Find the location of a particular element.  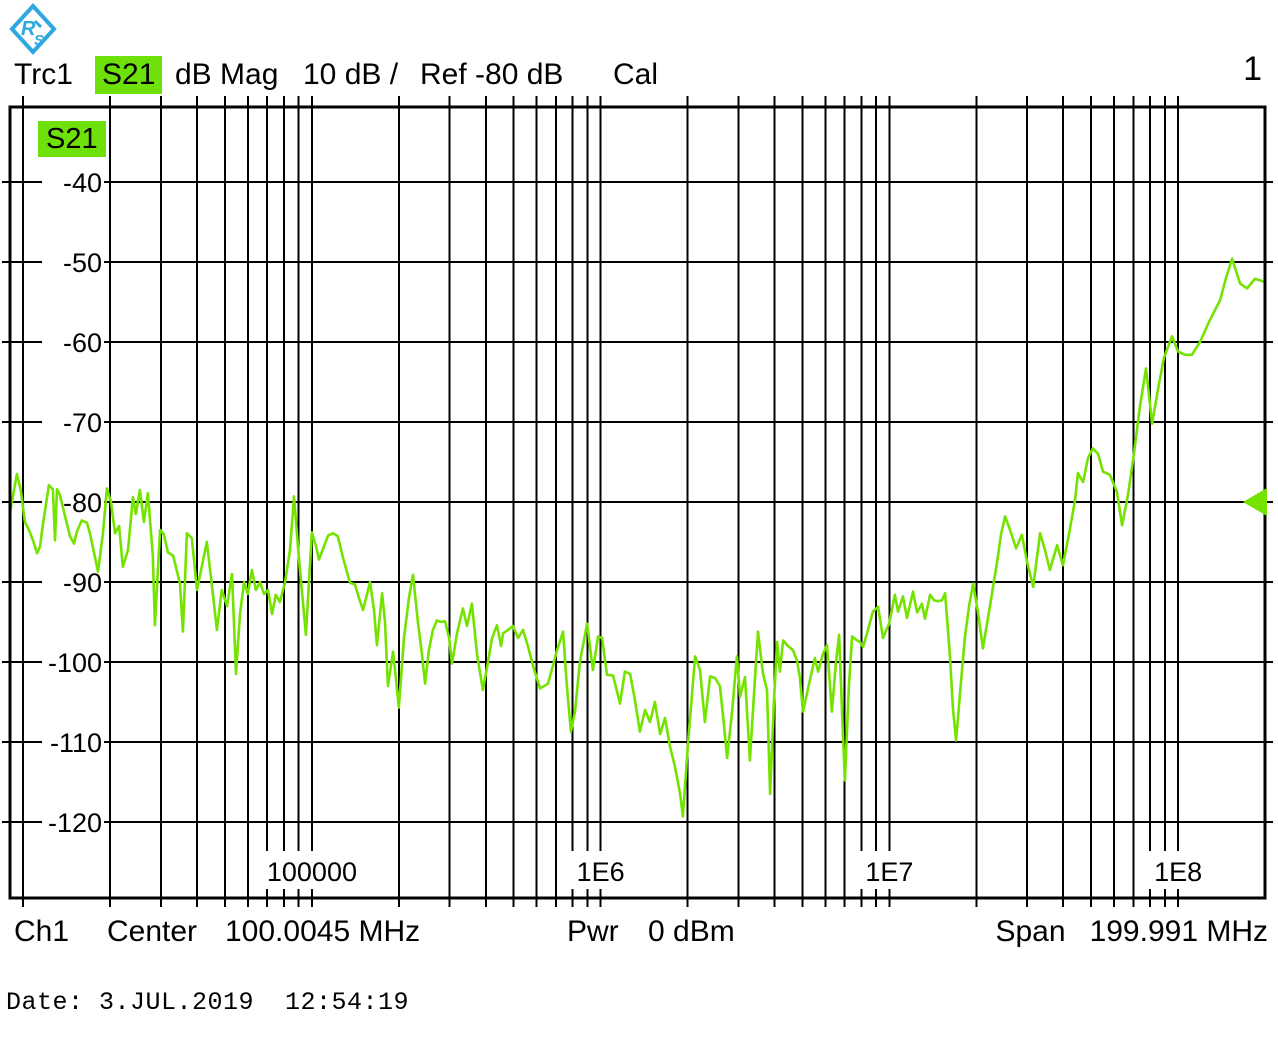

s21-badge: S21 is located at coordinates (72, 139).